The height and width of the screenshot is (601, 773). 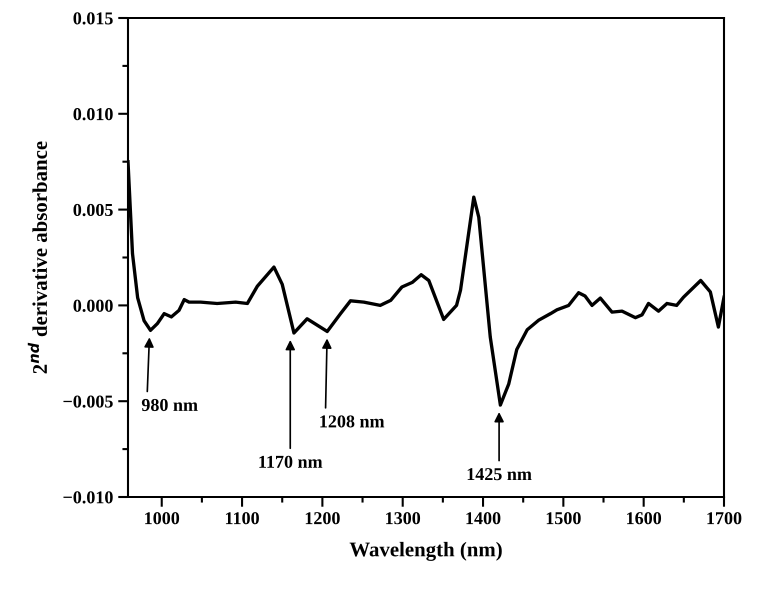 What do you see at coordinates (563, 518) in the screenshot?
I see `x-tick-label: 1500` at bounding box center [563, 518].